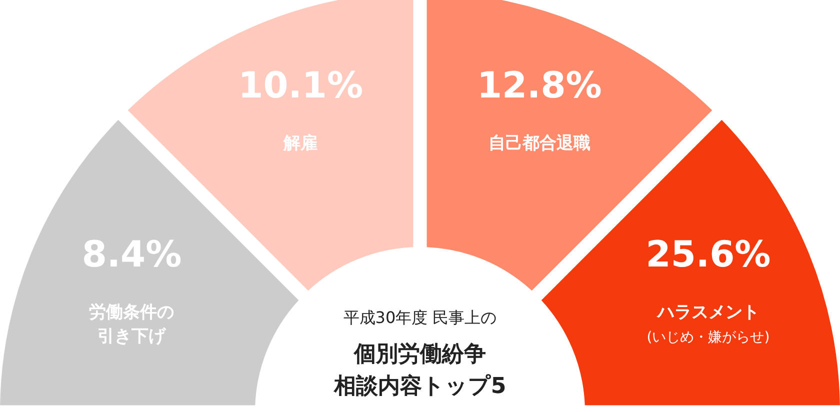 This screenshot has width=840, height=412. What do you see at coordinates (539, 144) in the screenshot?
I see `category-label: 自己都合退職` at bounding box center [539, 144].